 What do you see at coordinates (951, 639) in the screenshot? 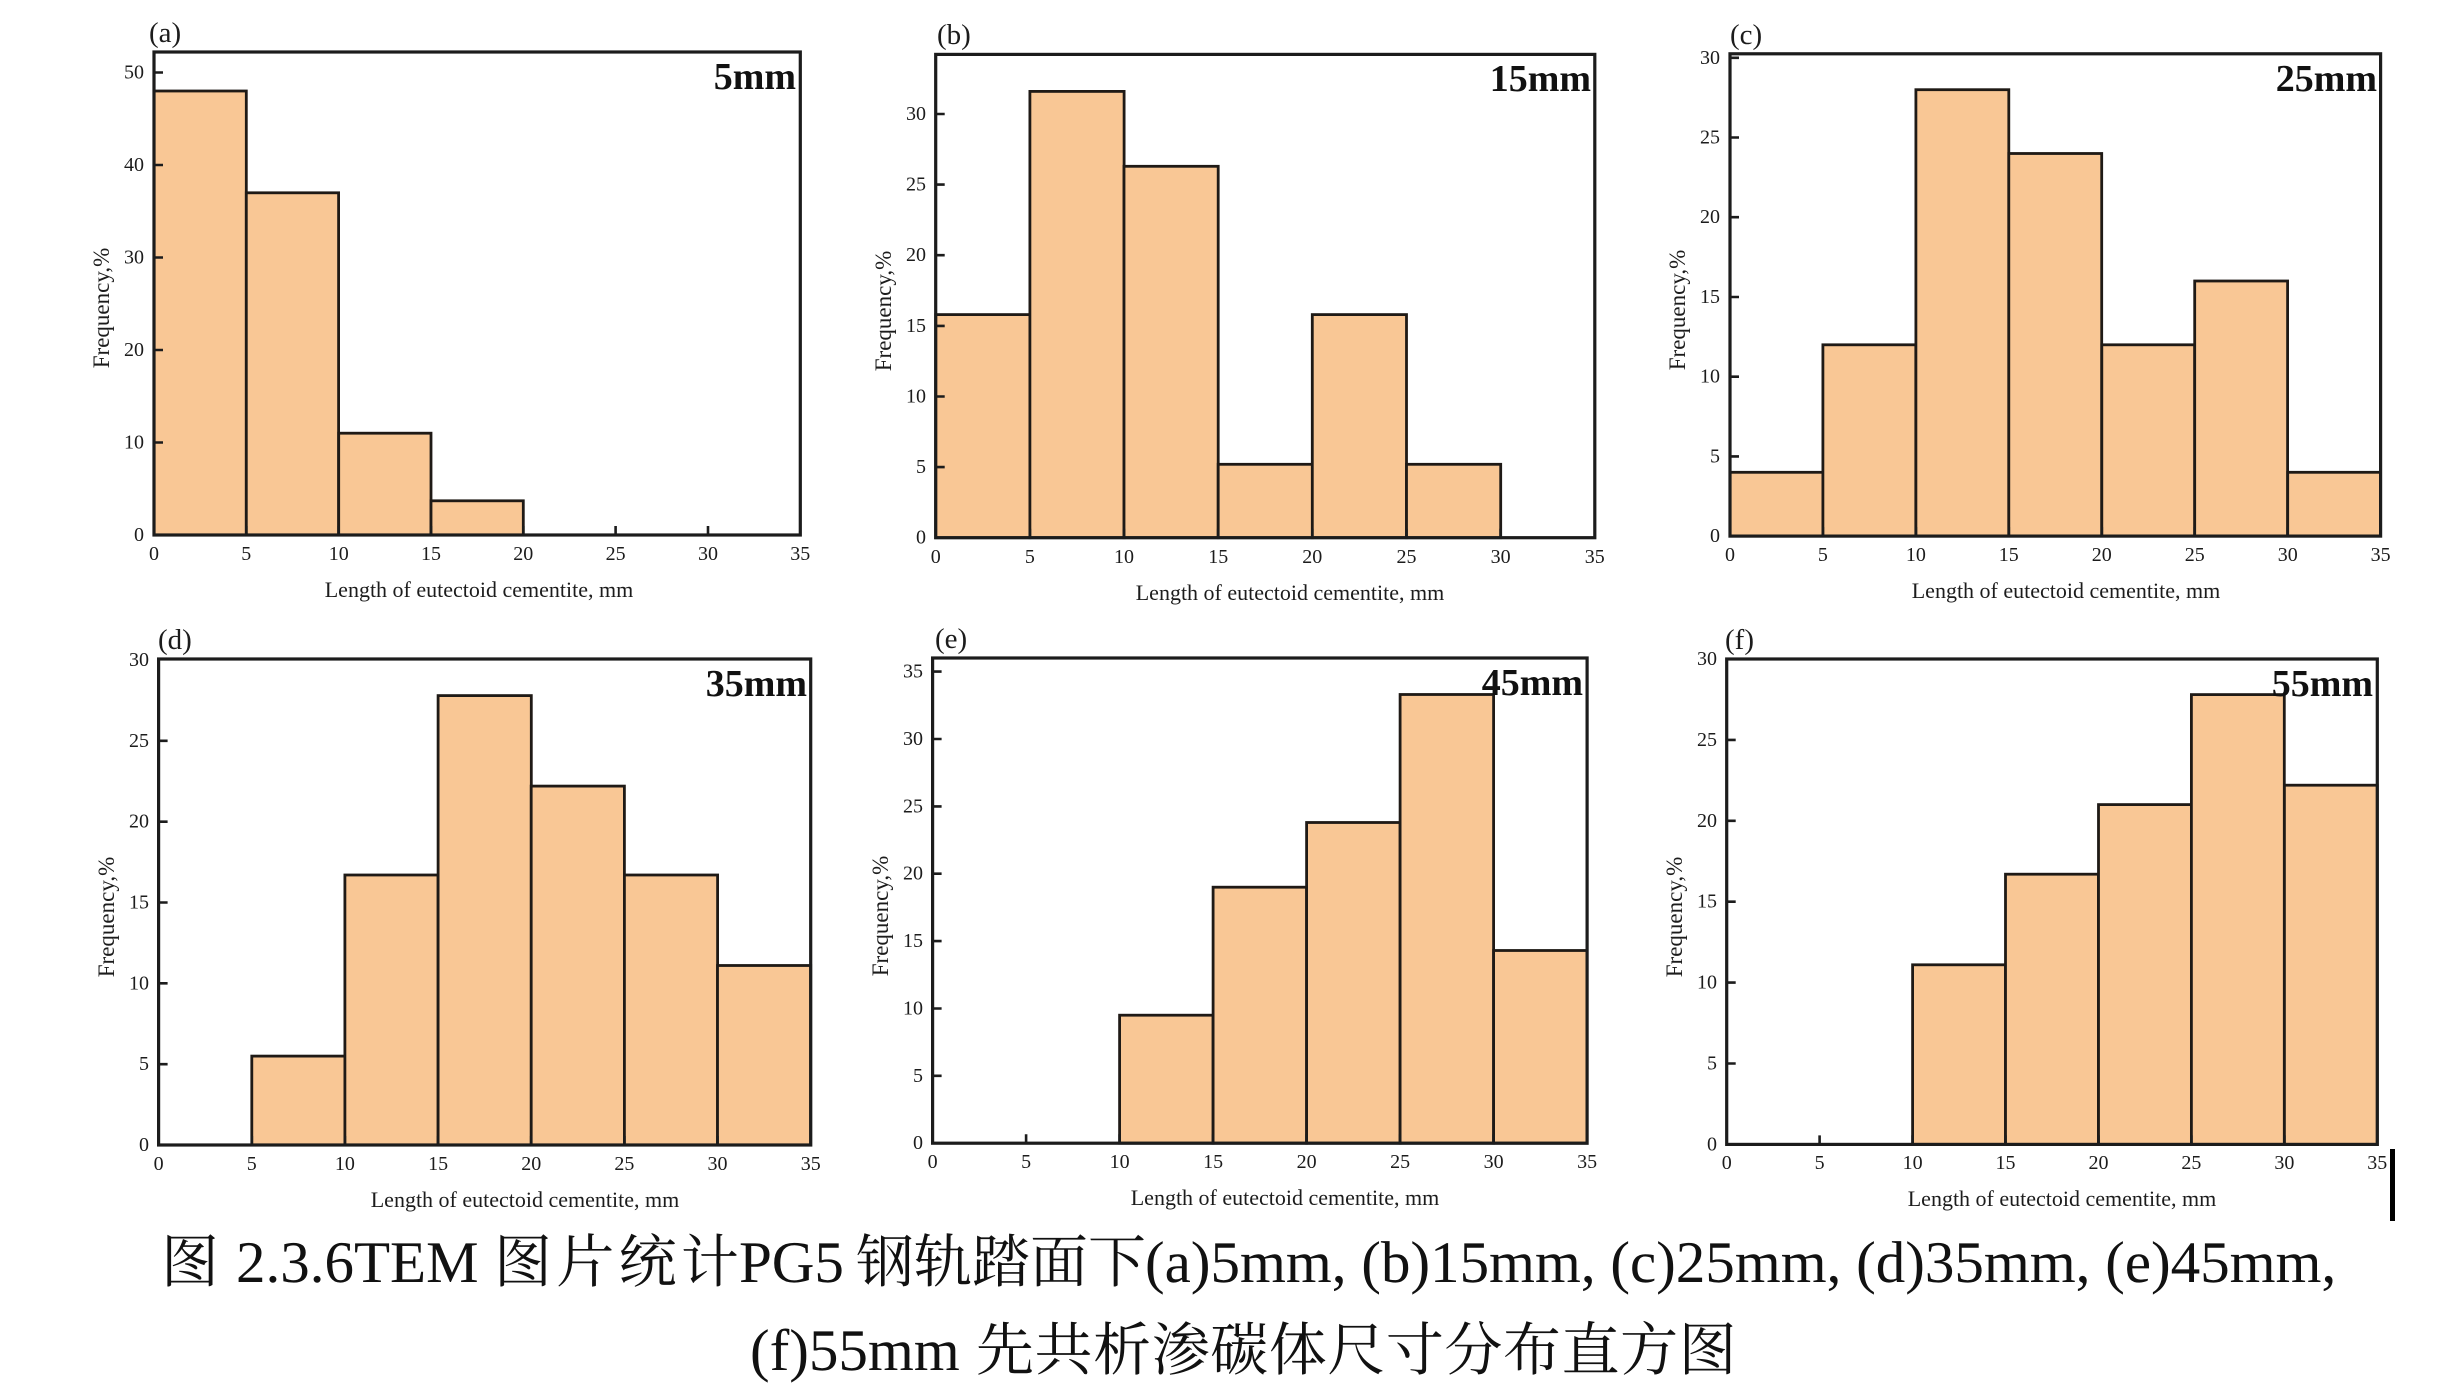
I see `svg-text: (e)` at bounding box center [951, 639].